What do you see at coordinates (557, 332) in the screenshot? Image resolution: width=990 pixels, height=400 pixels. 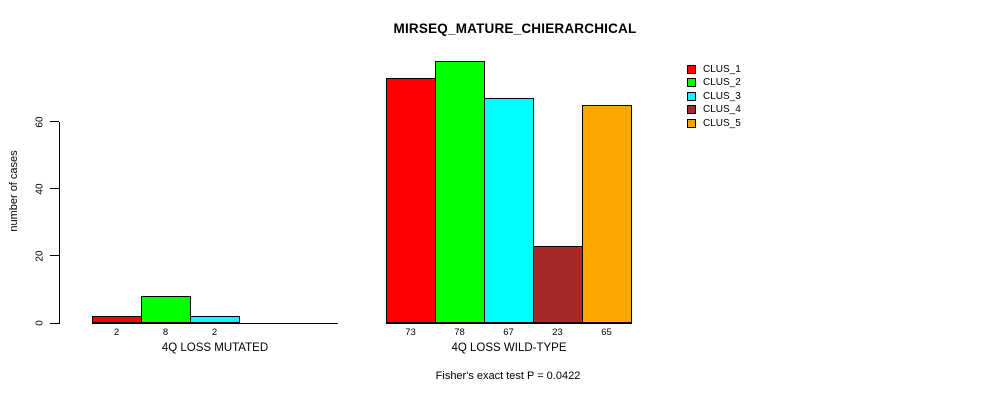 I see `bar-value-label: 23` at bounding box center [557, 332].